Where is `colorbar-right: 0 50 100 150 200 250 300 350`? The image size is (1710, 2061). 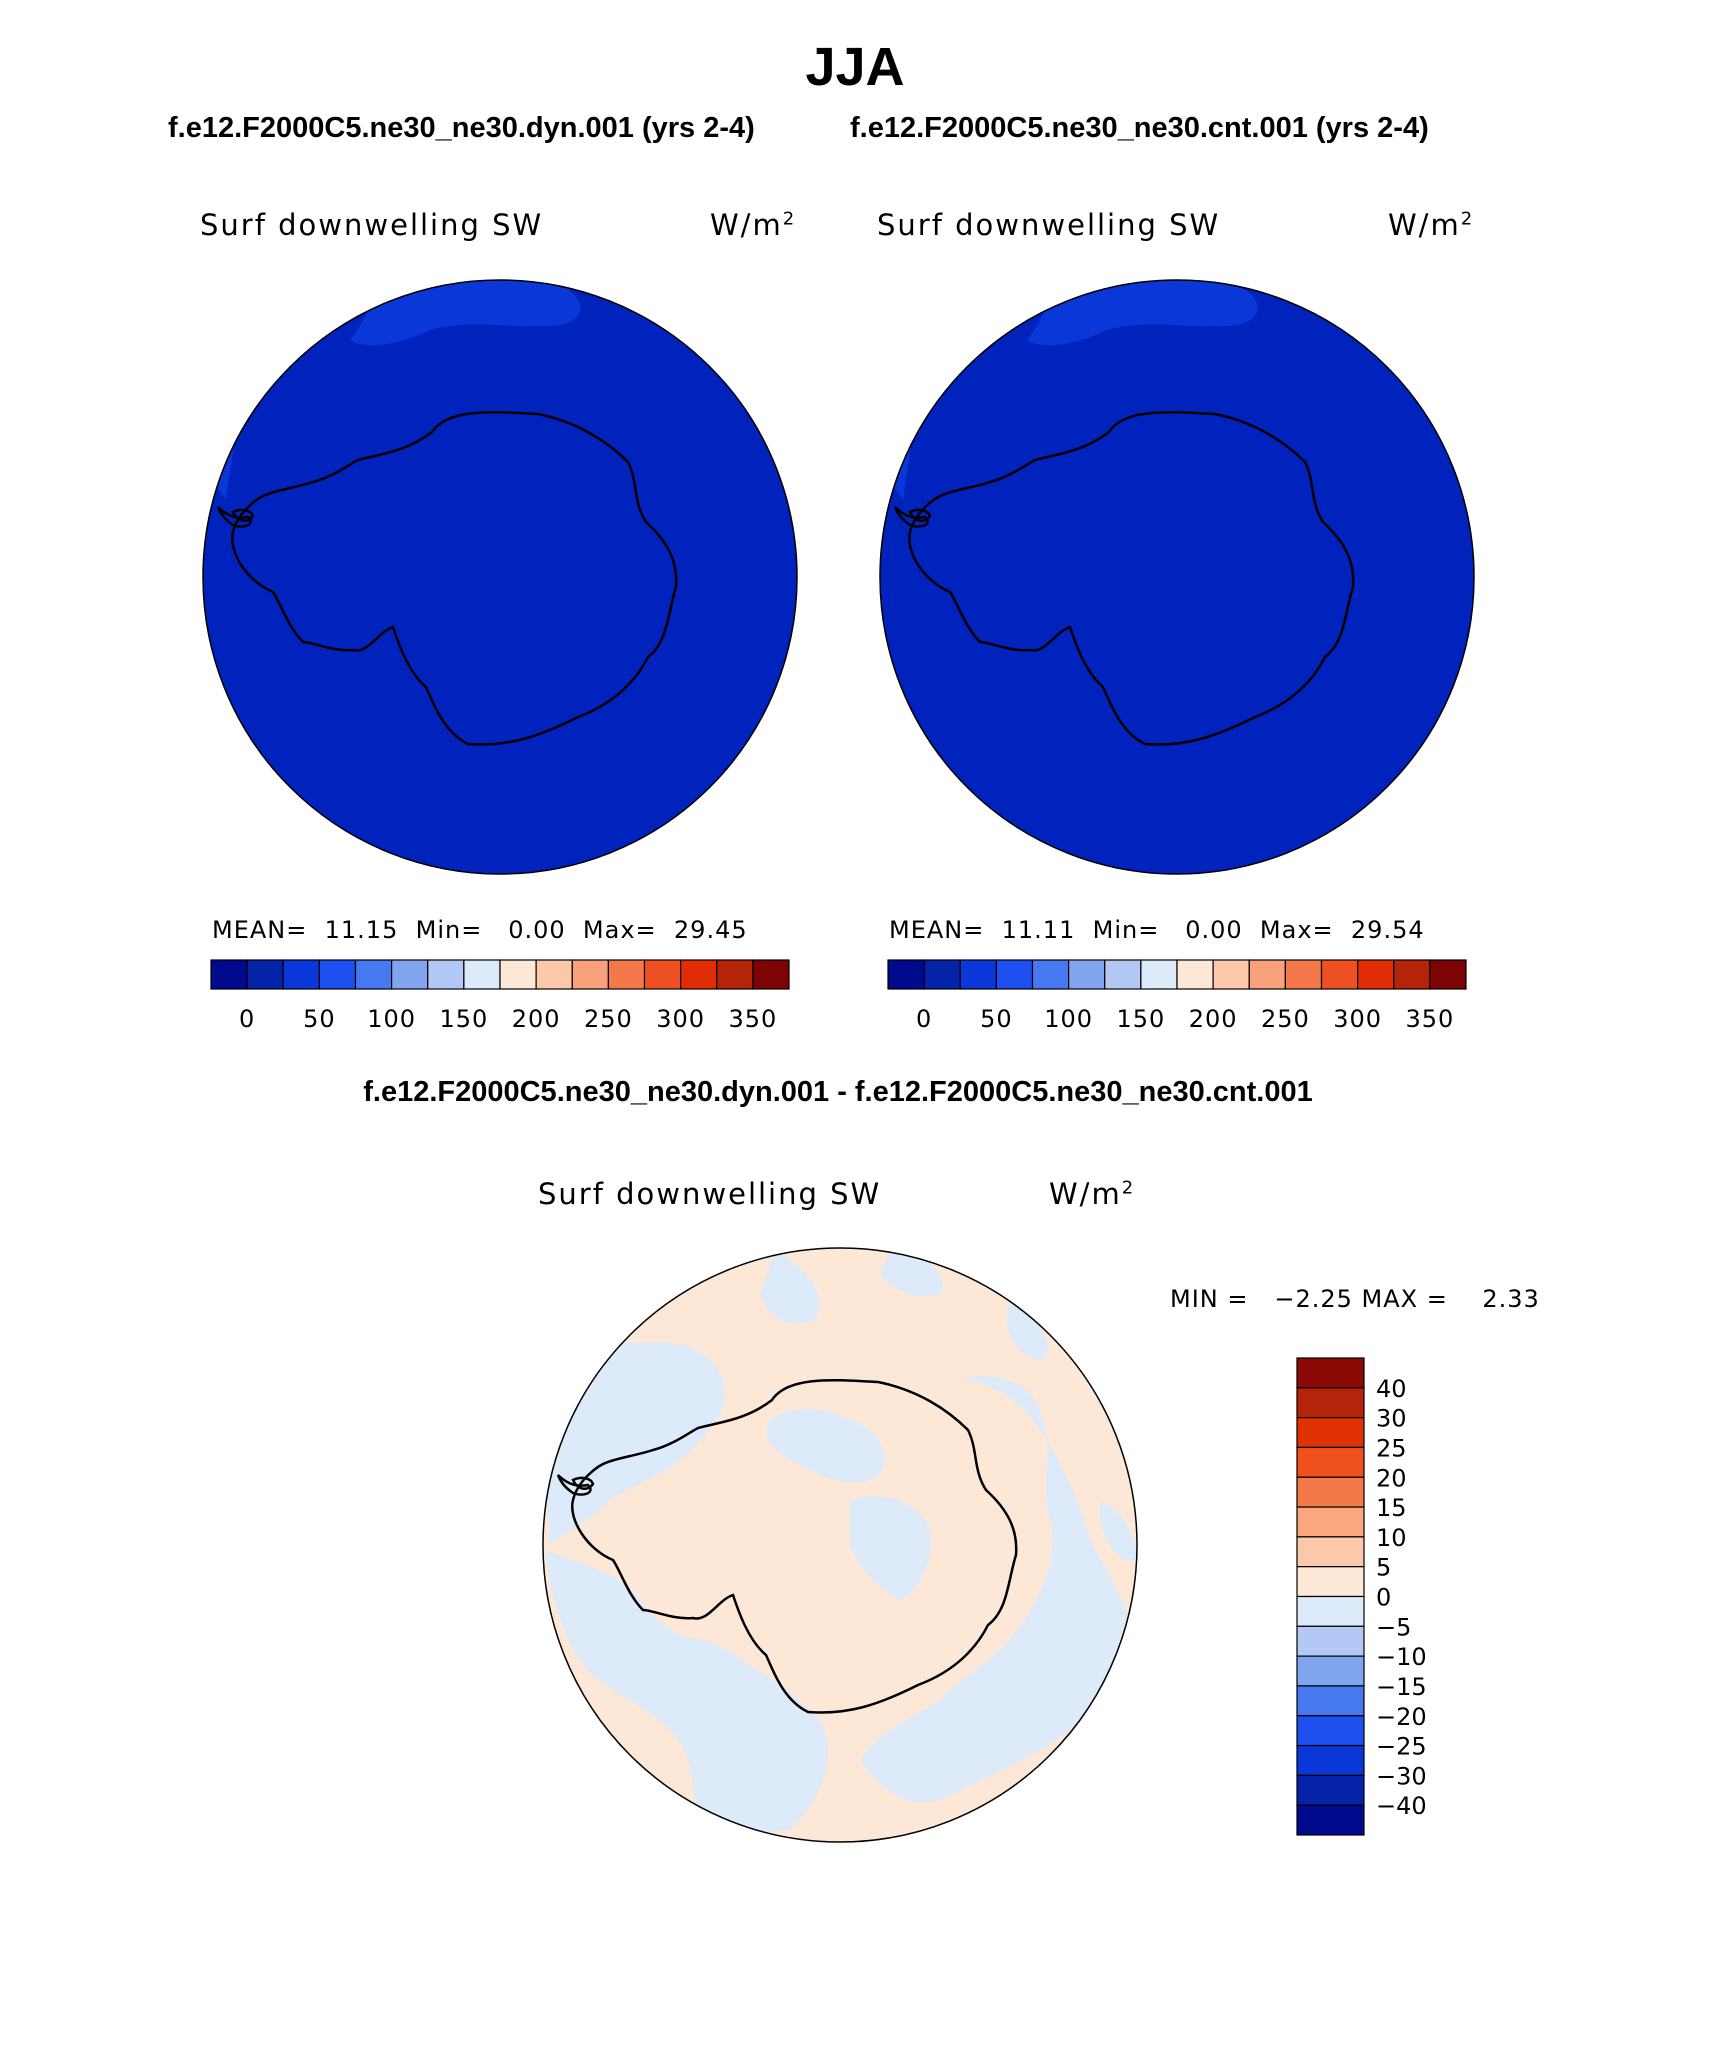 colorbar-right: 0 50 100 150 200 250 300 350 is located at coordinates (1177, 996).